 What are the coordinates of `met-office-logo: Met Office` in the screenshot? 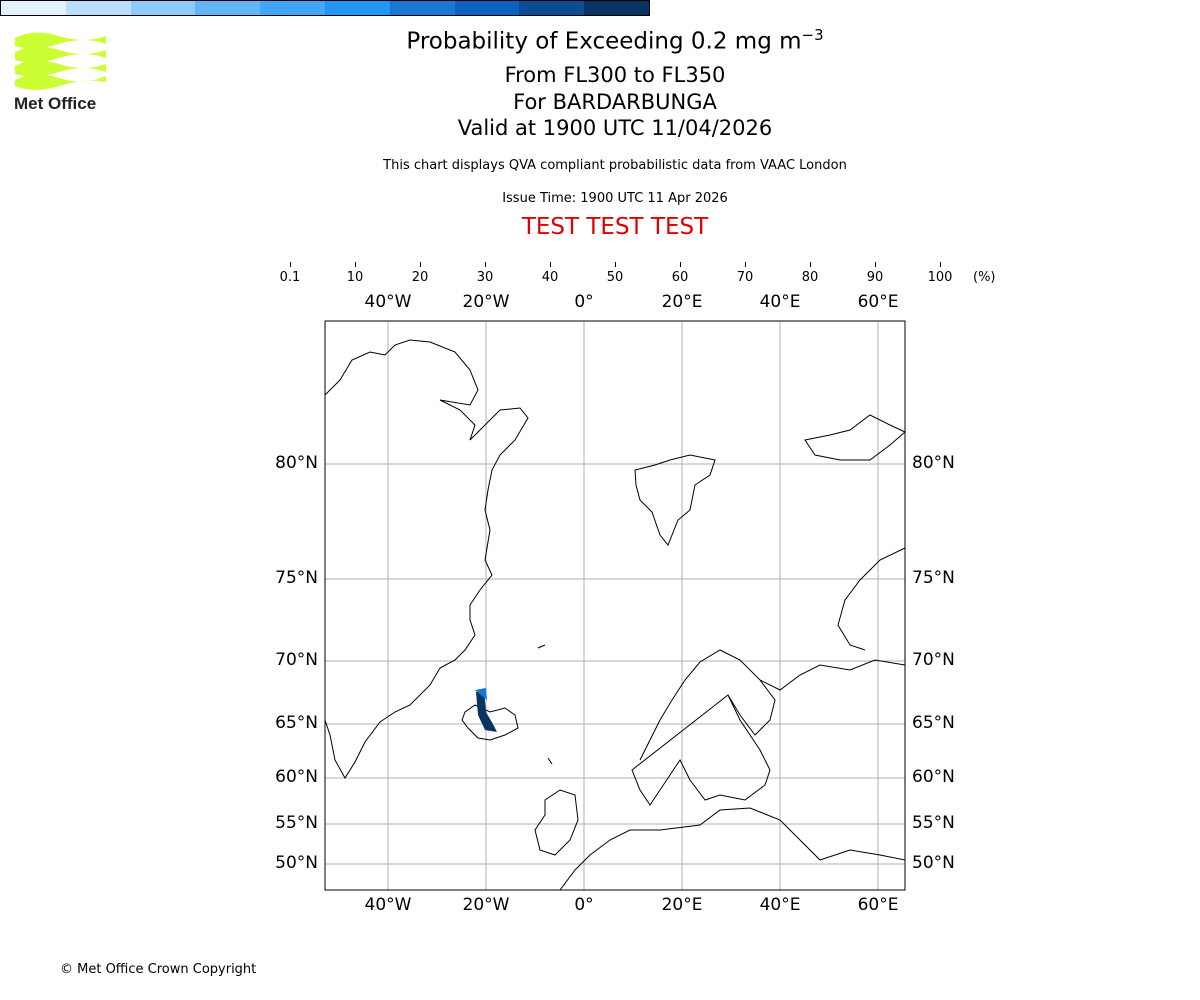 It's located at (60, 73).